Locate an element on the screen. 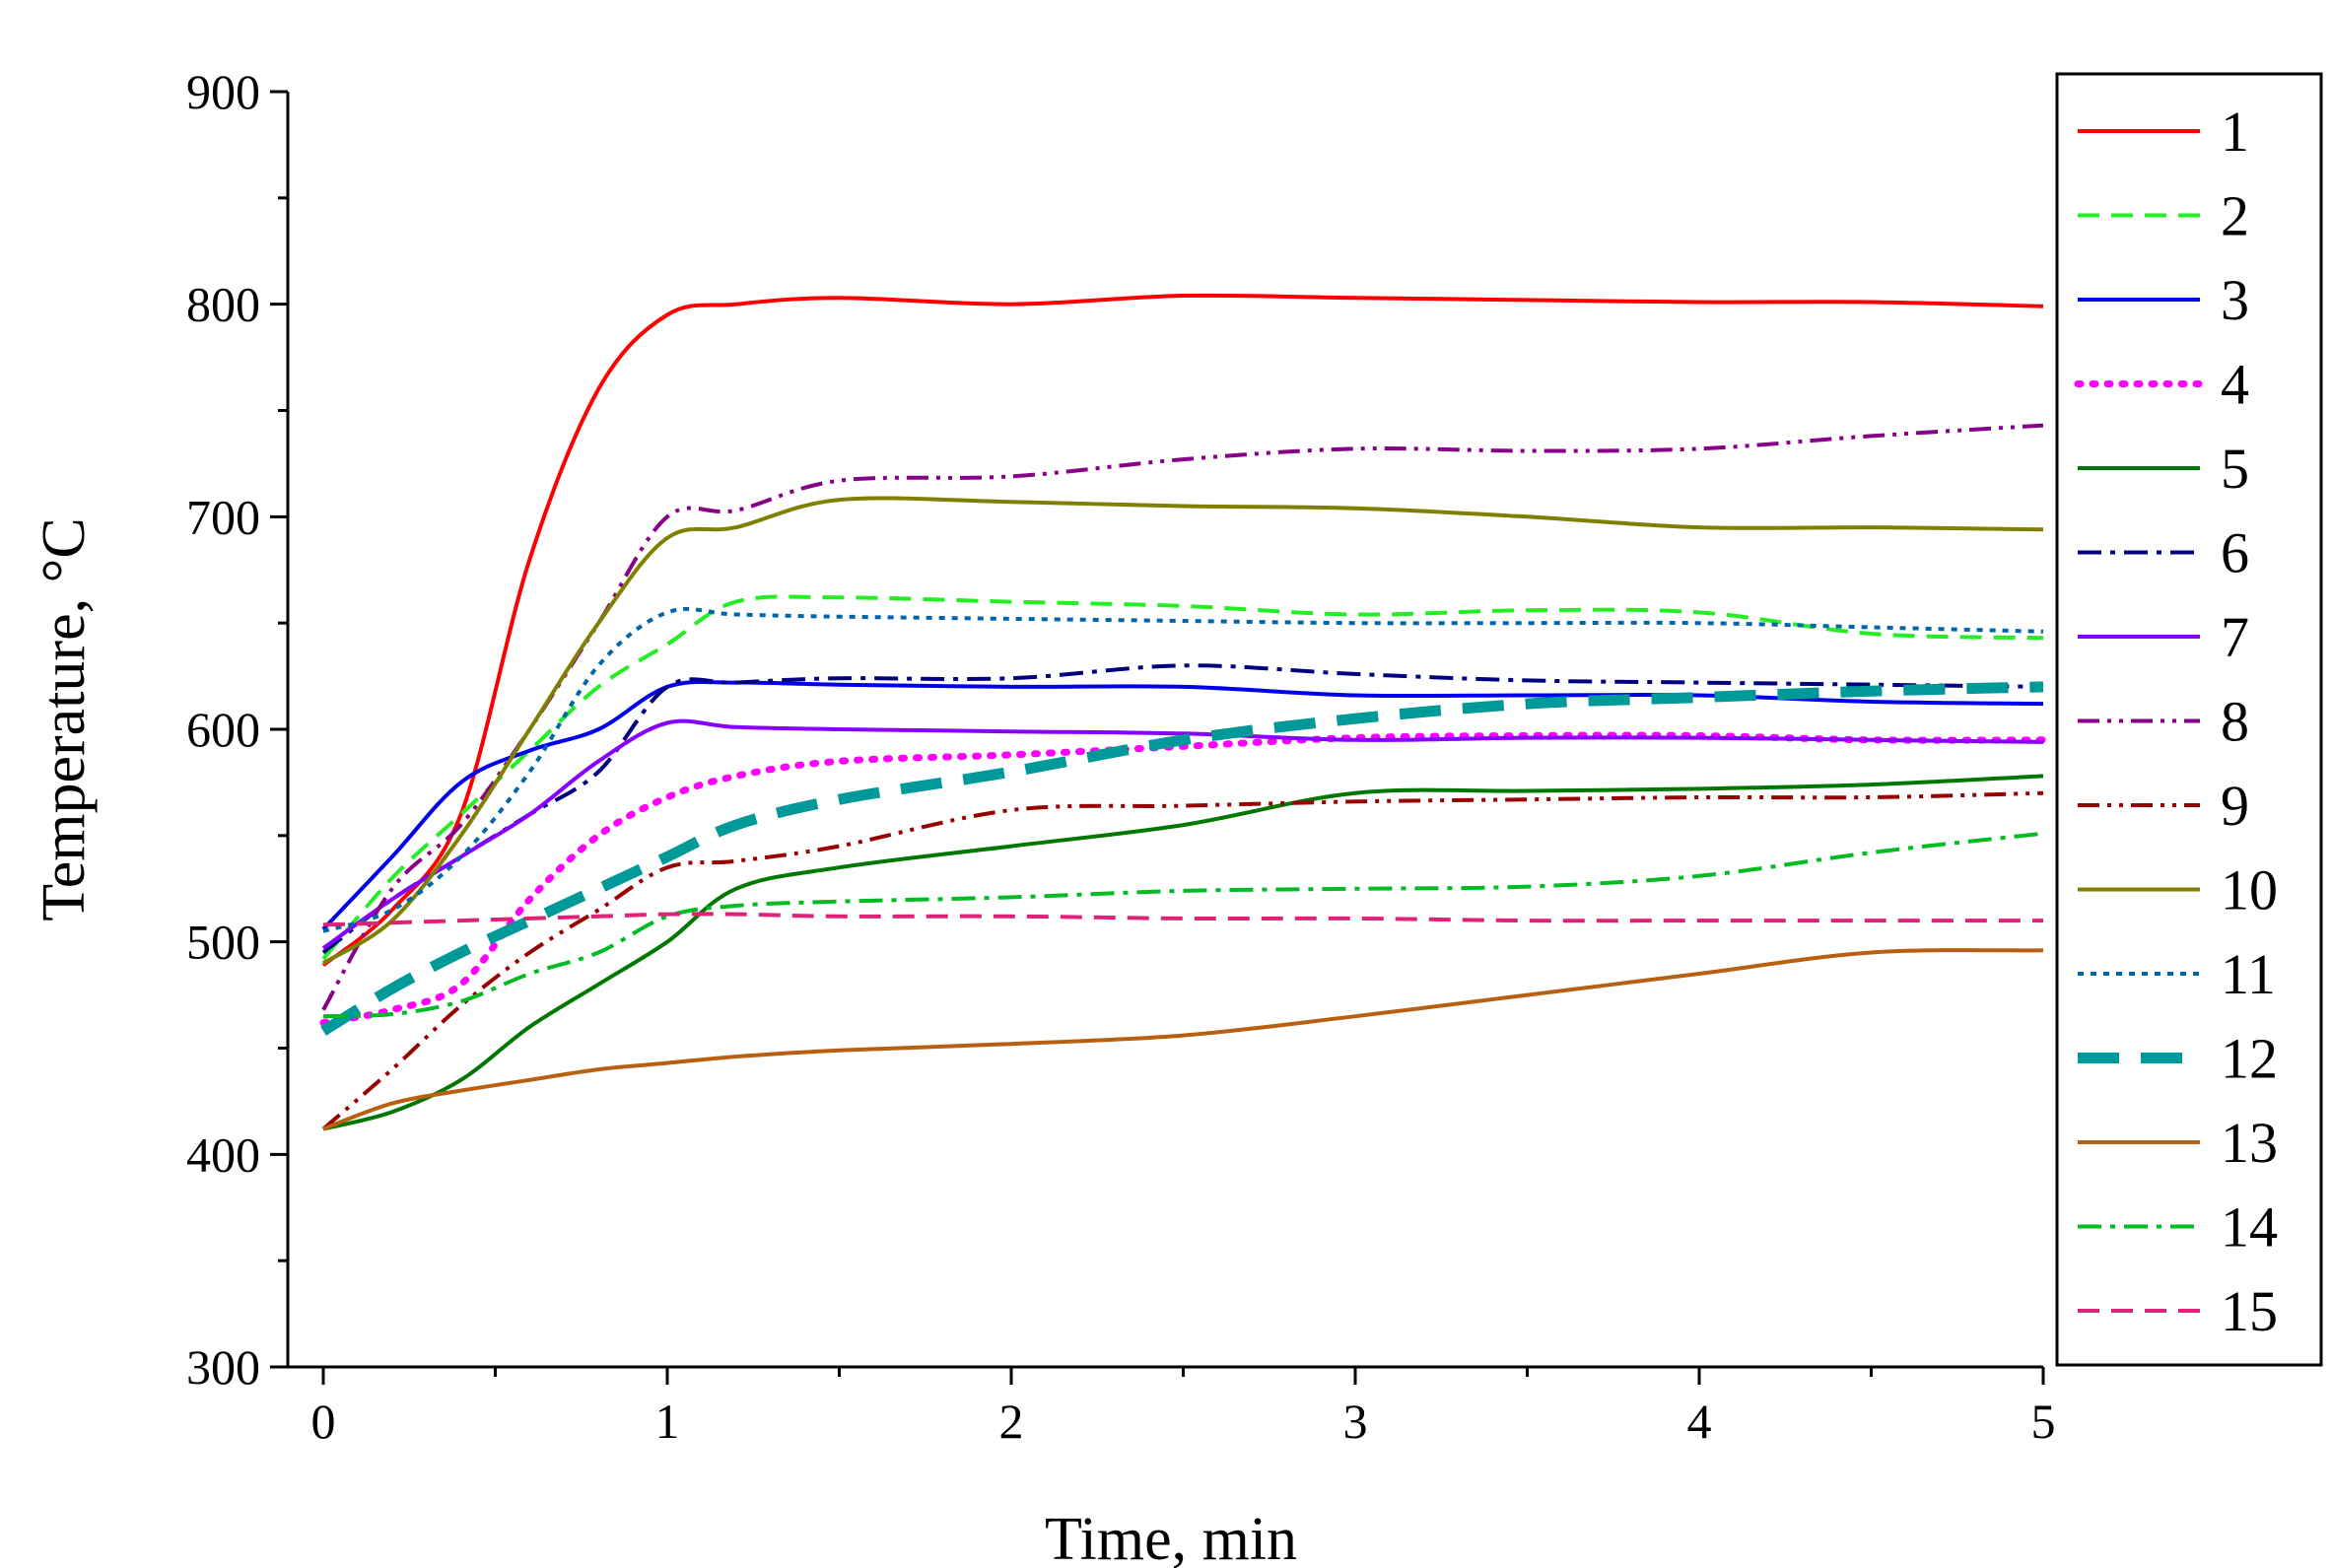  legend-label-10: 10 is located at coordinates (2250, 890).